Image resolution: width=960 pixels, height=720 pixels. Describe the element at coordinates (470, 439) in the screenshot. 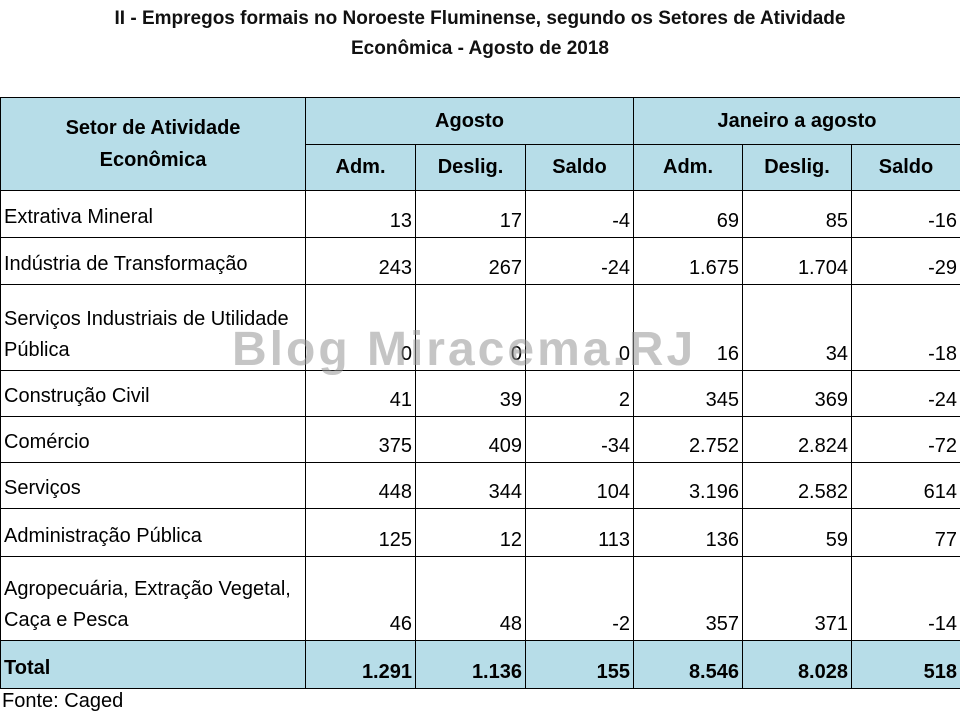

I see `cell-value: 409` at that location.